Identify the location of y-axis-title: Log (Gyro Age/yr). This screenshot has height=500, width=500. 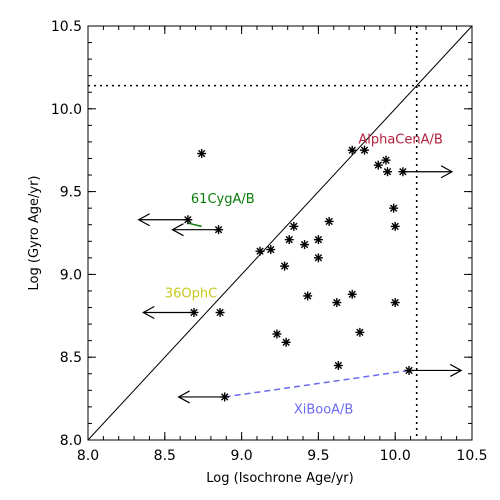
(34, 233).